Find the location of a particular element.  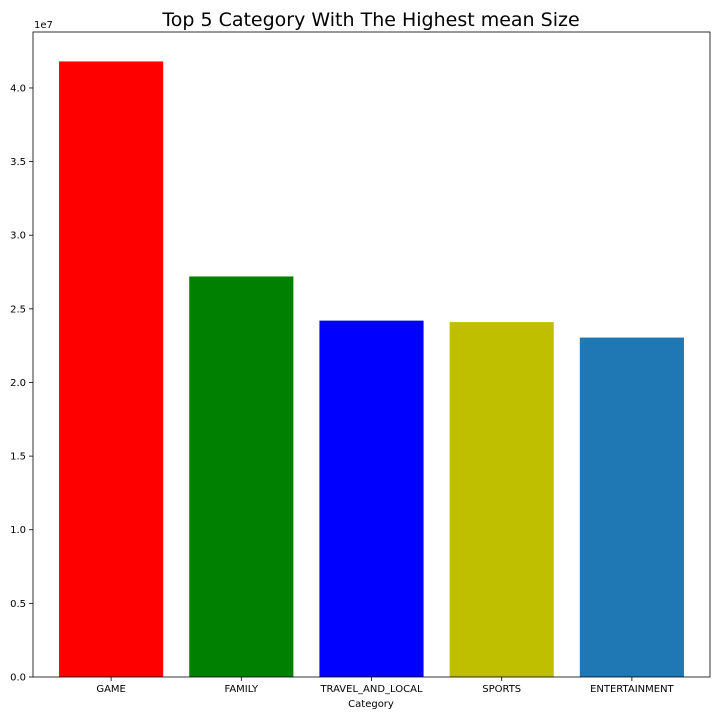

bar-game is located at coordinates (111, 369).